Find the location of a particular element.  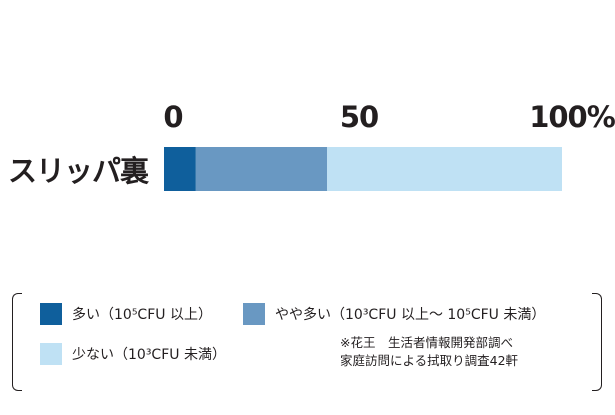

legend-swatch-medium is located at coordinates (254, 314).